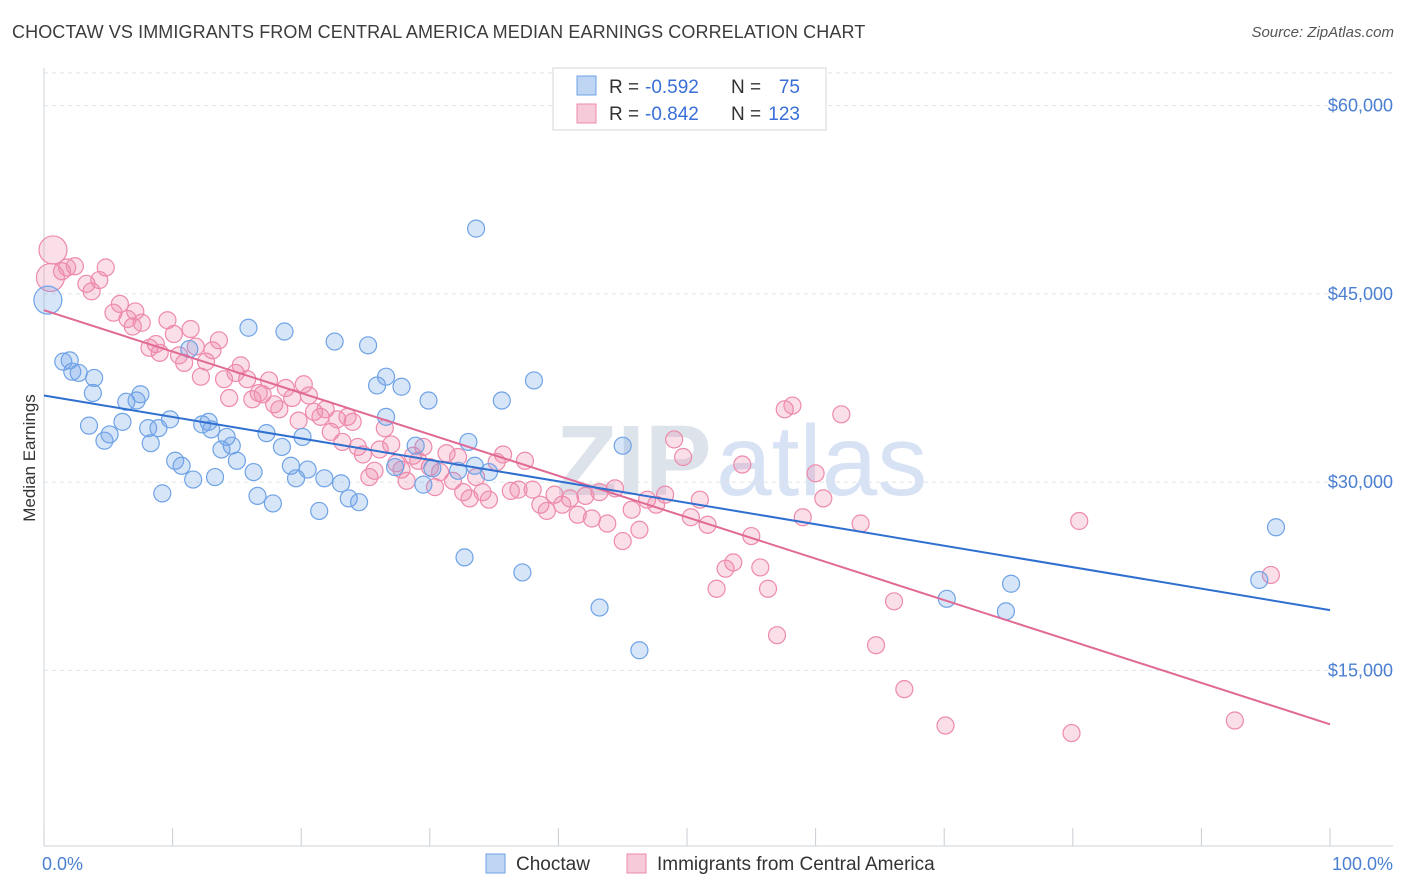 This screenshot has width=1406, height=892. I want to click on y-axis-tick-labels: $15,000 $30,000 $45,000 $60,000, so click(1360, 388).